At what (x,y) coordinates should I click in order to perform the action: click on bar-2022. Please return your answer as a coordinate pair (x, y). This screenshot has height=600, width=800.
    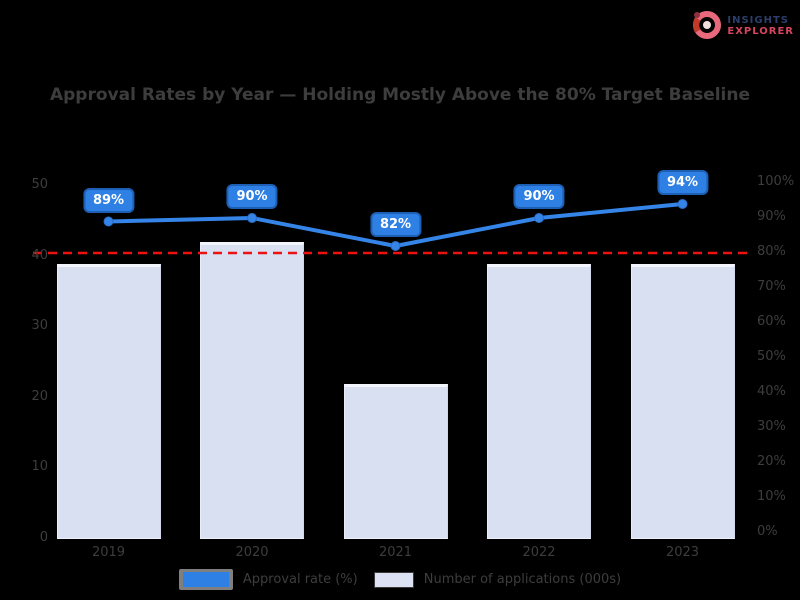
    Looking at the image, I should click on (539, 401).